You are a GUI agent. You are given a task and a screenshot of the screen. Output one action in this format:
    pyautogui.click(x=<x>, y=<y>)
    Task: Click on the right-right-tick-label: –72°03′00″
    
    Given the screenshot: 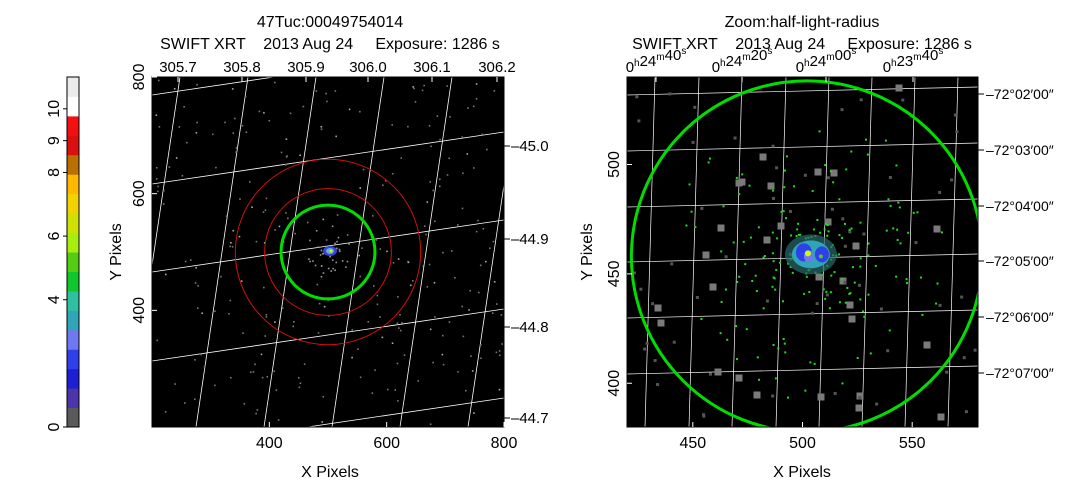 What is the action you would take?
    pyautogui.click(x=1020, y=150)
    